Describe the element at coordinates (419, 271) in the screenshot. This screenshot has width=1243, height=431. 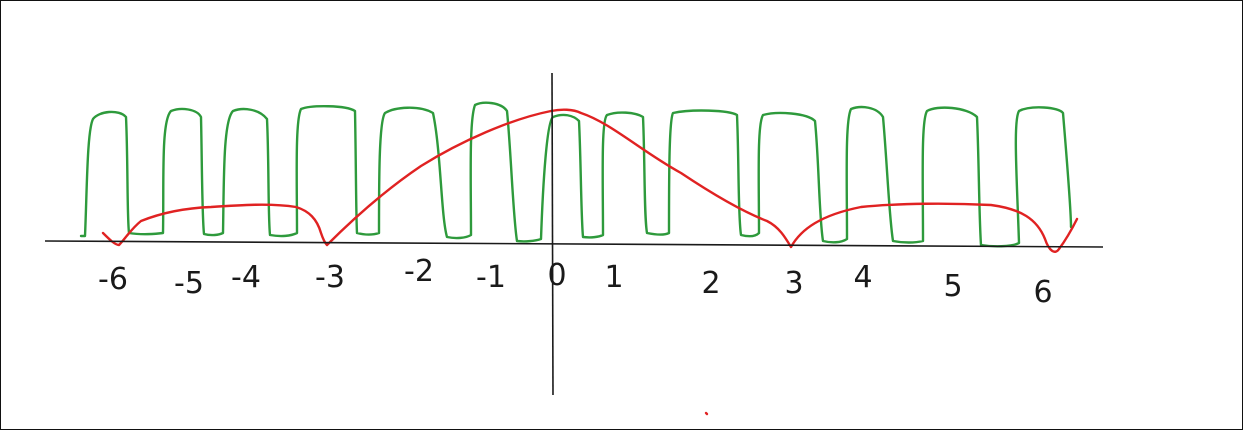
I see `tick-label-neg2: -2` at that location.